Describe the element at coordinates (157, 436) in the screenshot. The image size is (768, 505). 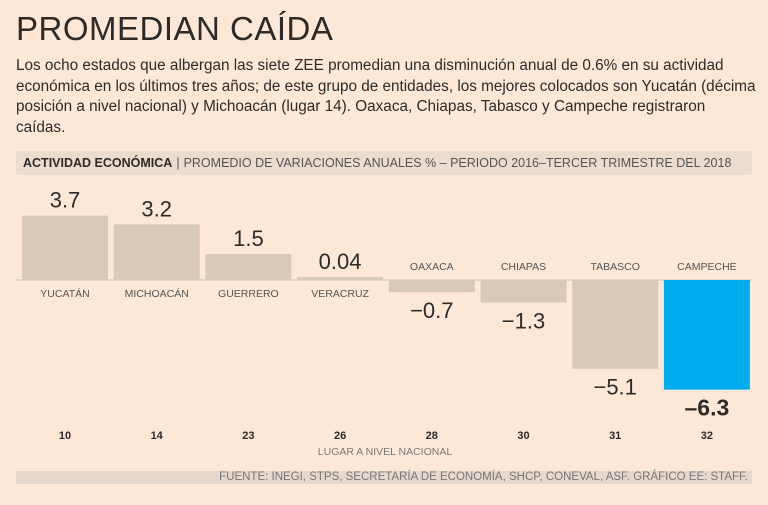
I see `rank-label: 14` at that location.